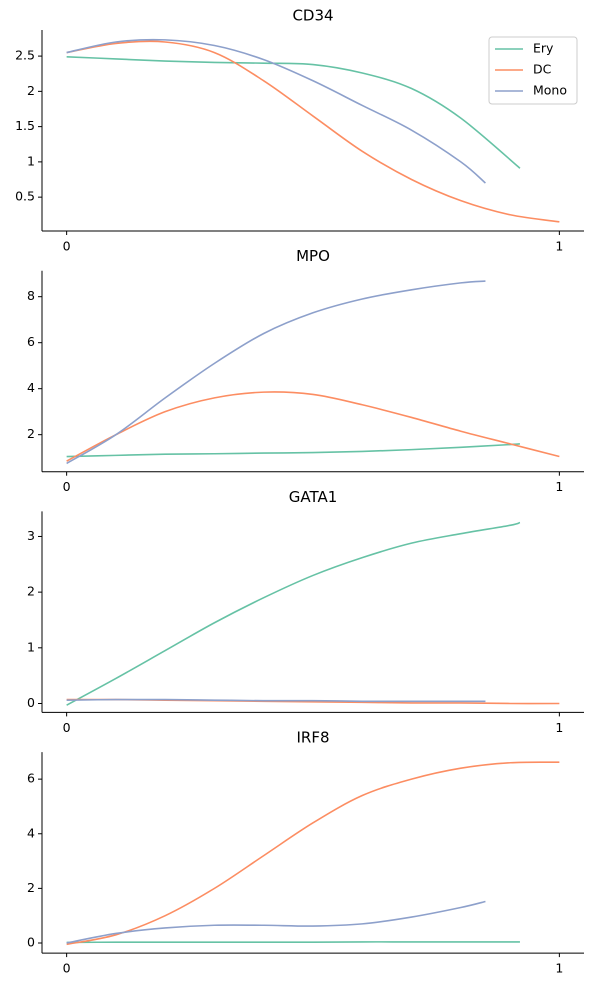  What do you see at coordinates (312, 16) in the screenshot?
I see `chart-title: CD34` at bounding box center [312, 16].